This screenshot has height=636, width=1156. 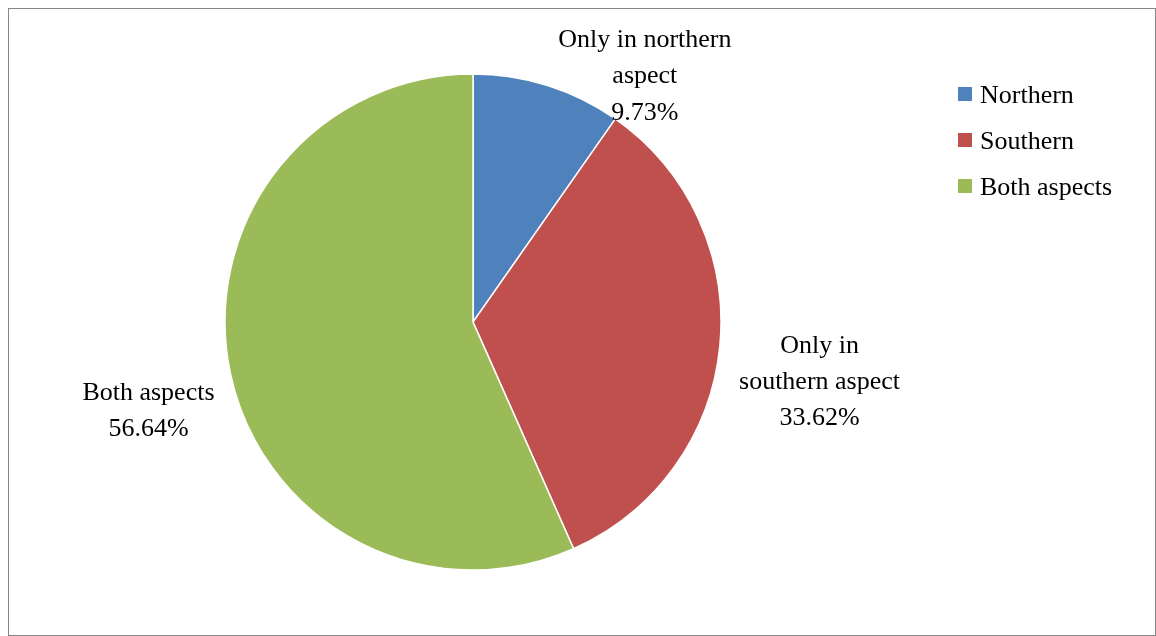 What do you see at coordinates (1027, 95) in the screenshot?
I see `legend-label: Northern` at bounding box center [1027, 95].